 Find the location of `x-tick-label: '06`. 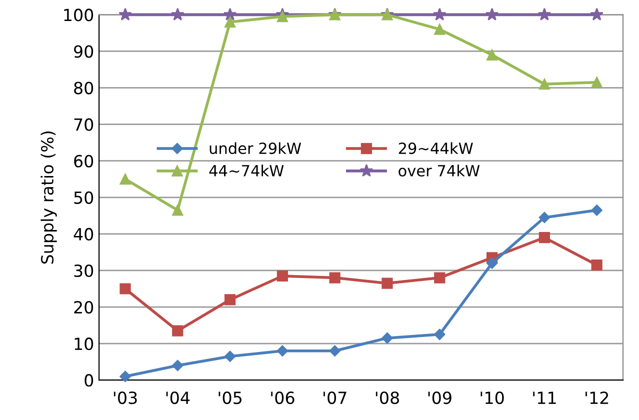

x-tick-label: '06 is located at coordinates (282, 398).